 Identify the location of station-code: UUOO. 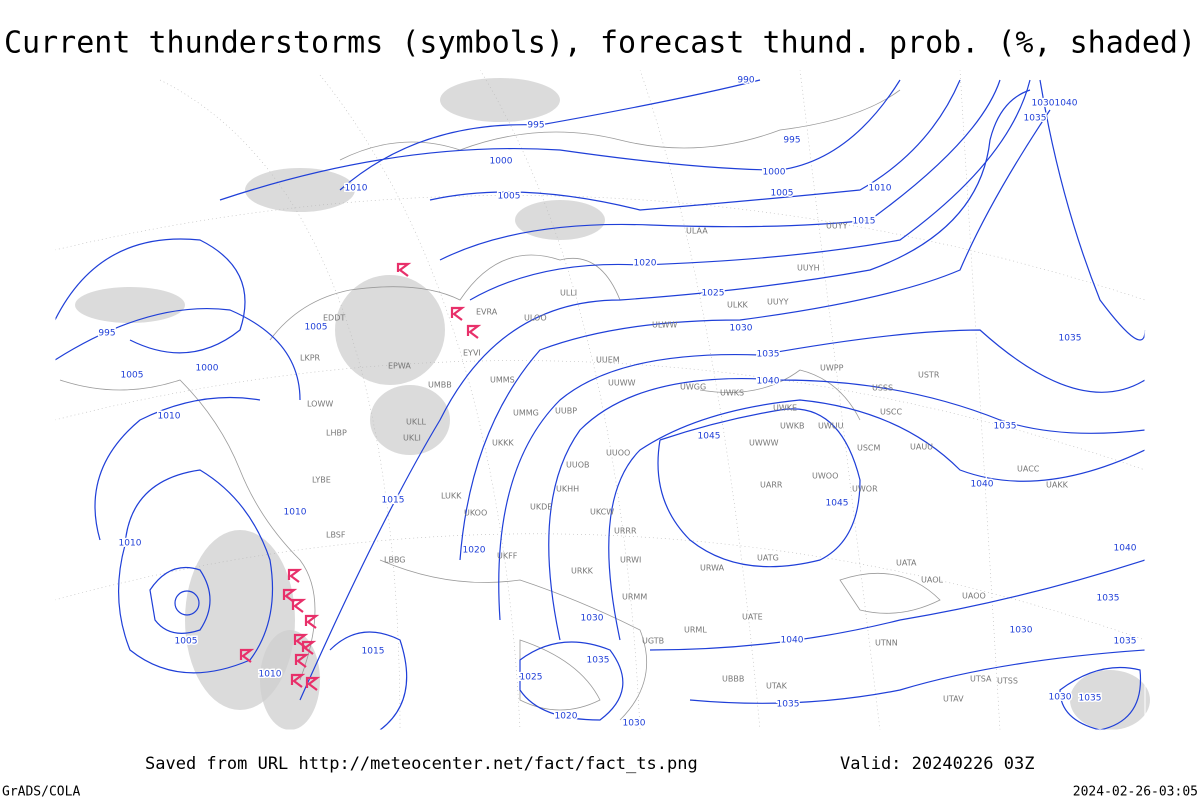
(618, 453).